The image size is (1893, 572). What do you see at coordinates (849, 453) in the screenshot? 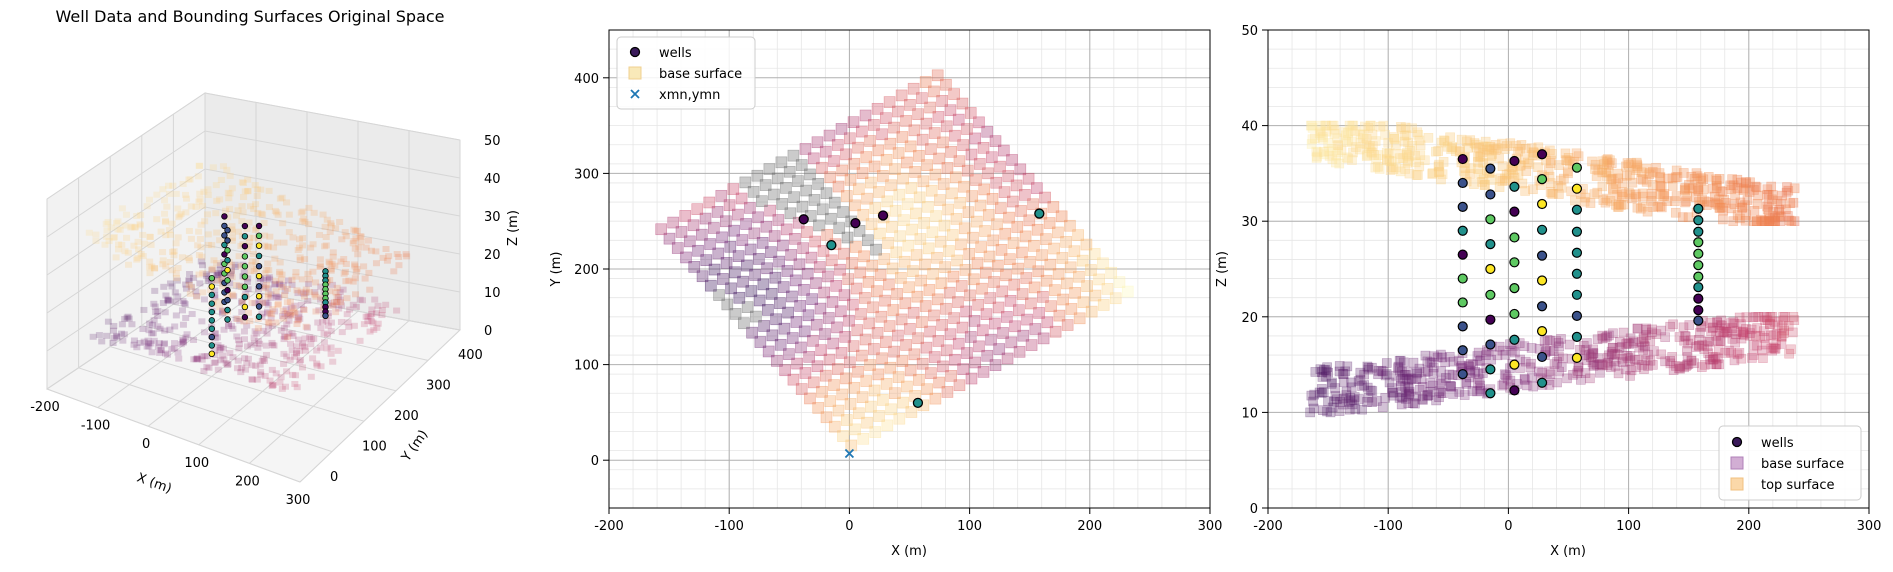
I see `plan-xmn-ymn-marker` at bounding box center [849, 453].